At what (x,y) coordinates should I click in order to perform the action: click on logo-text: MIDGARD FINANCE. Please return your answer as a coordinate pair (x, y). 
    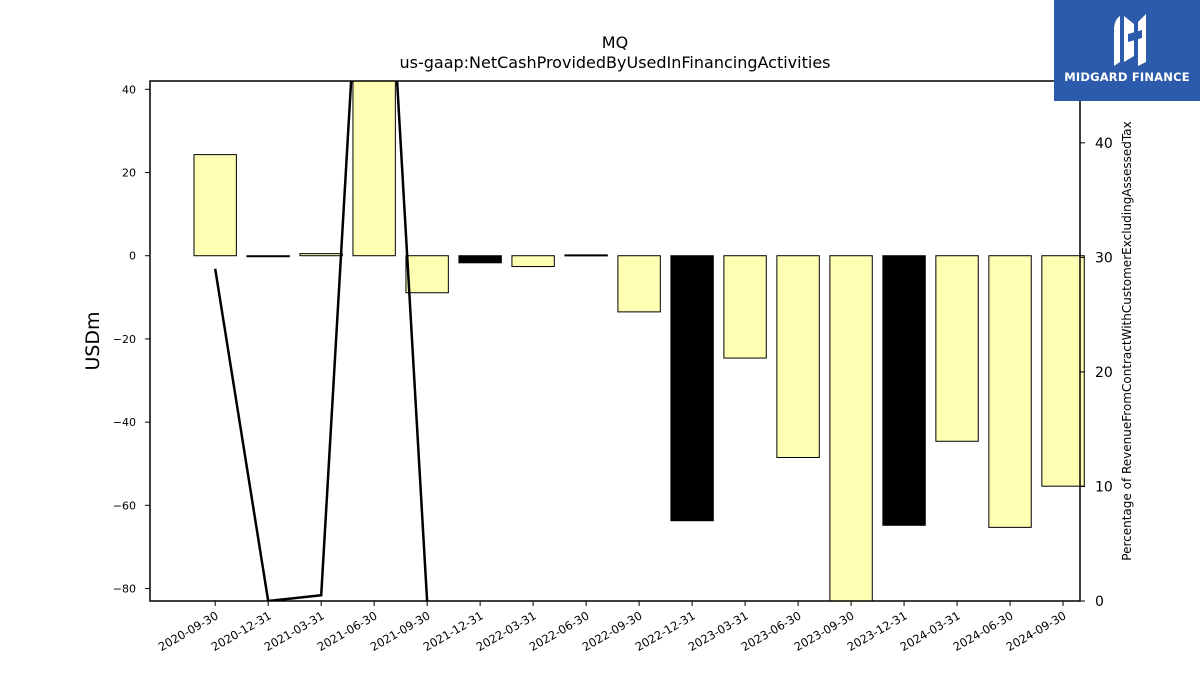
    Looking at the image, I should click on (1127, 77).